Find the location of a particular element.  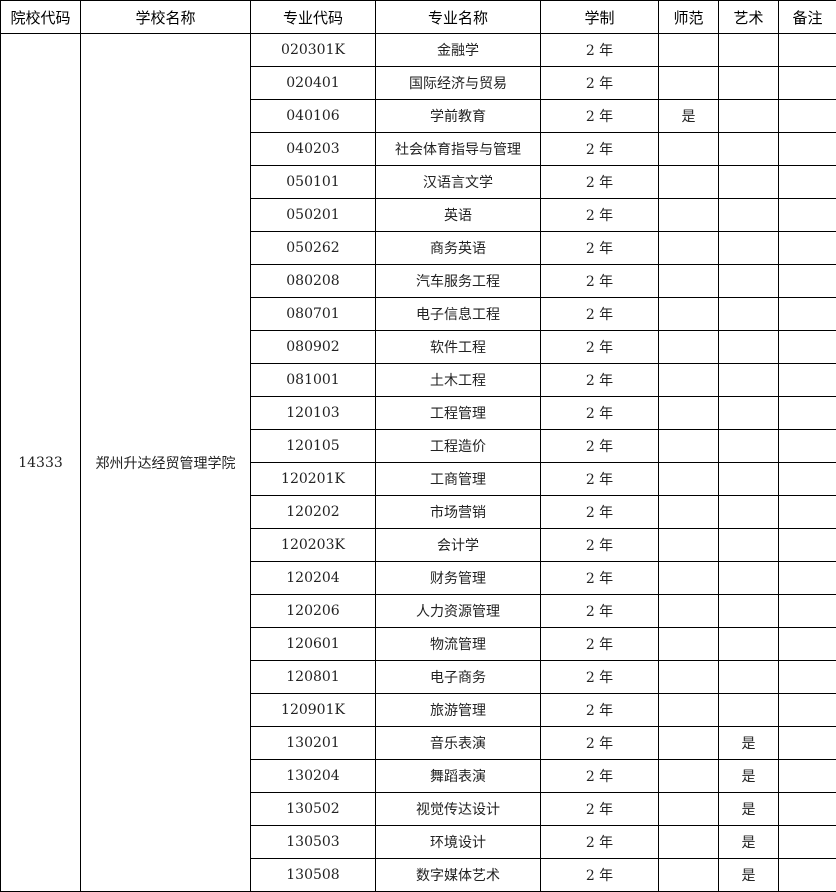

major-name-cell: 汉语言文学 is located at coordinates (458, 182).